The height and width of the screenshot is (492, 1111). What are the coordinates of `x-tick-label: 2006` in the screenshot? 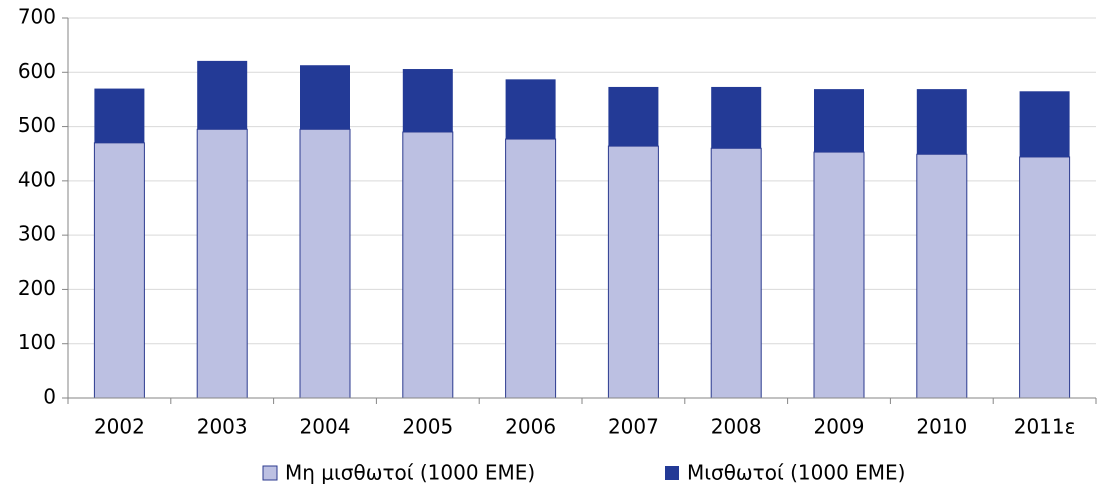 It's located at (530, 427).